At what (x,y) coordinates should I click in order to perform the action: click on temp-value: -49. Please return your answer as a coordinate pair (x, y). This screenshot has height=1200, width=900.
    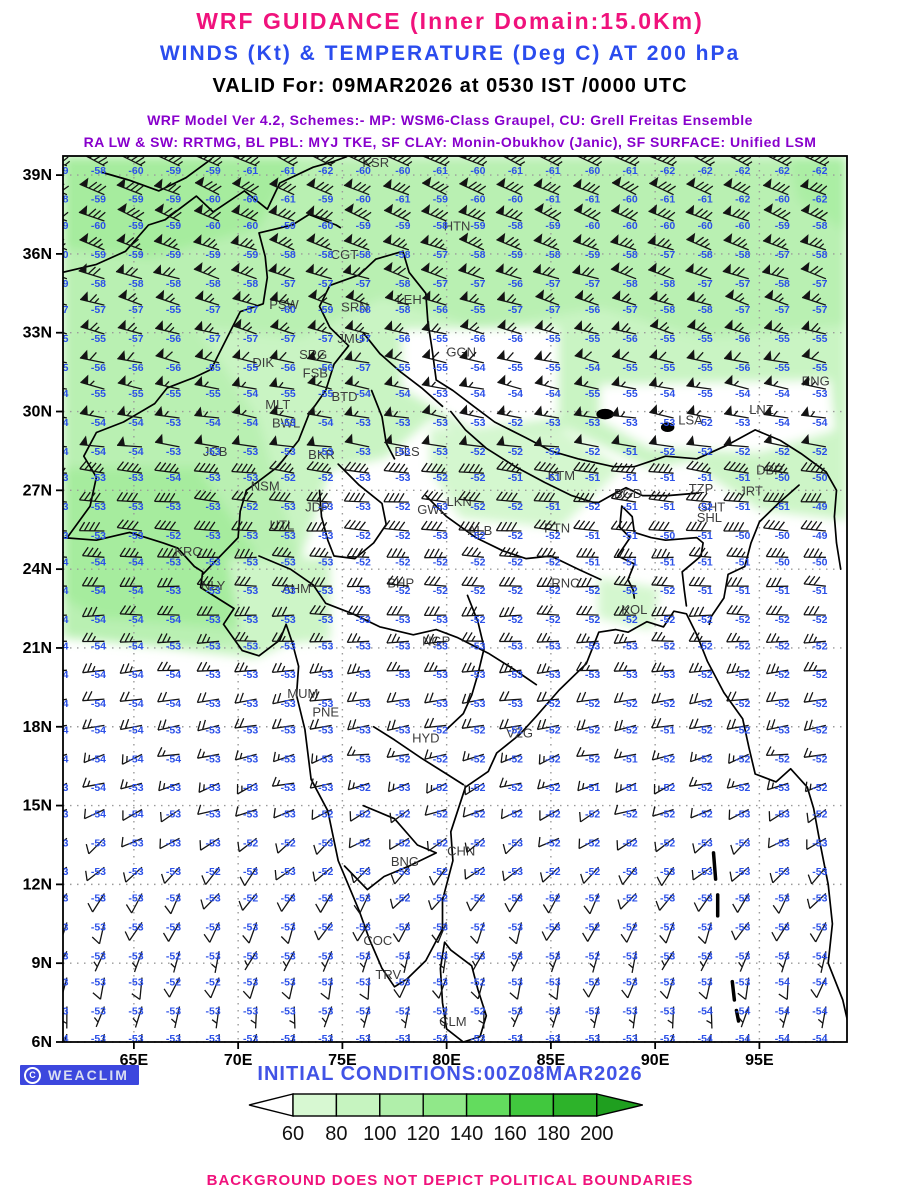
    Looking at the image, I should click on (819, 536).